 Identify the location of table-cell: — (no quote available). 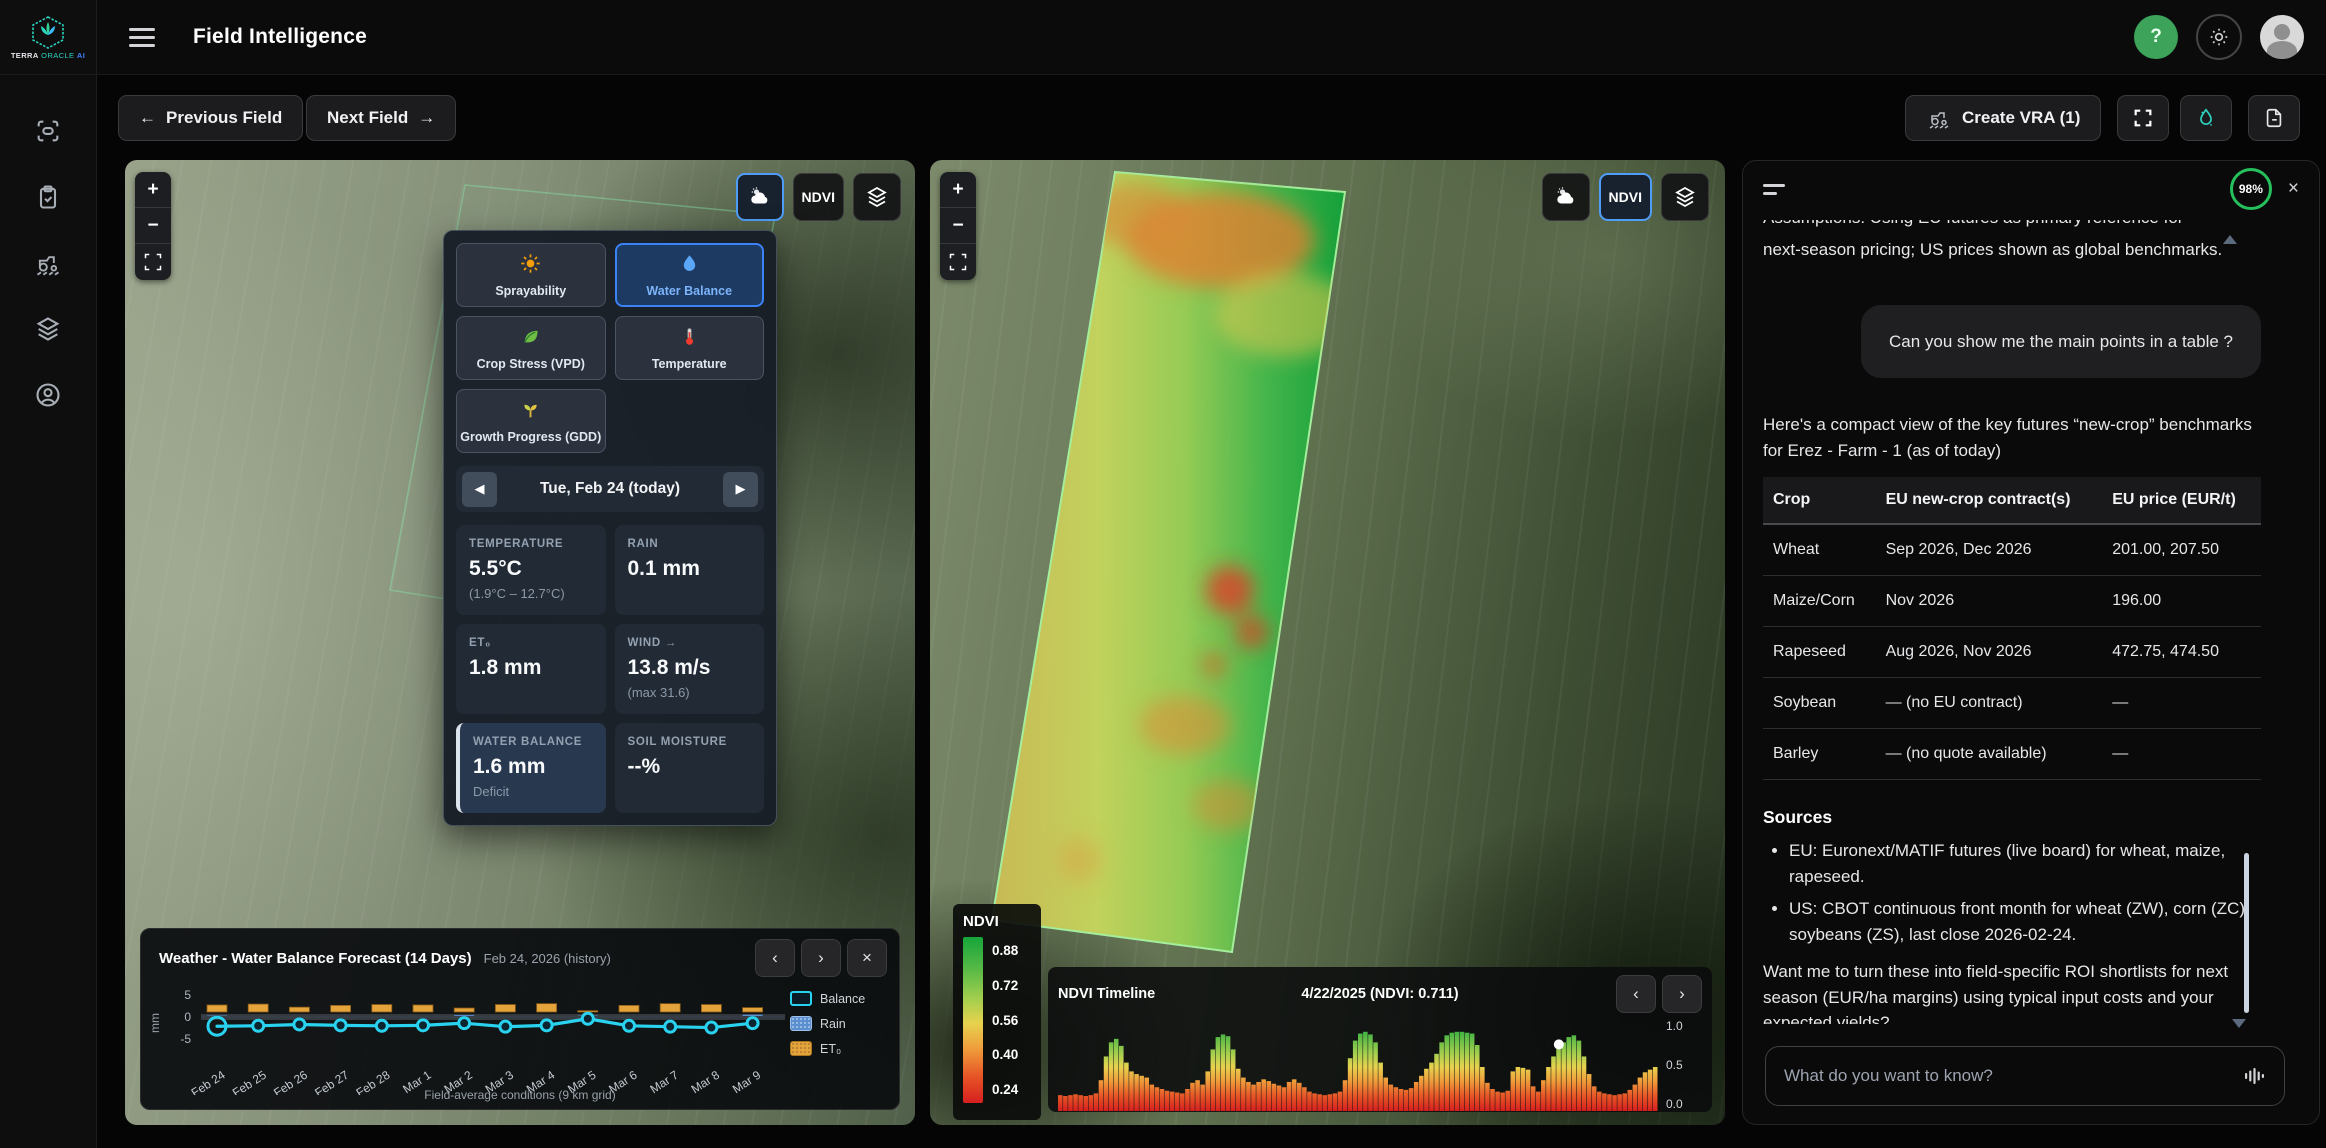
(1989, 754).